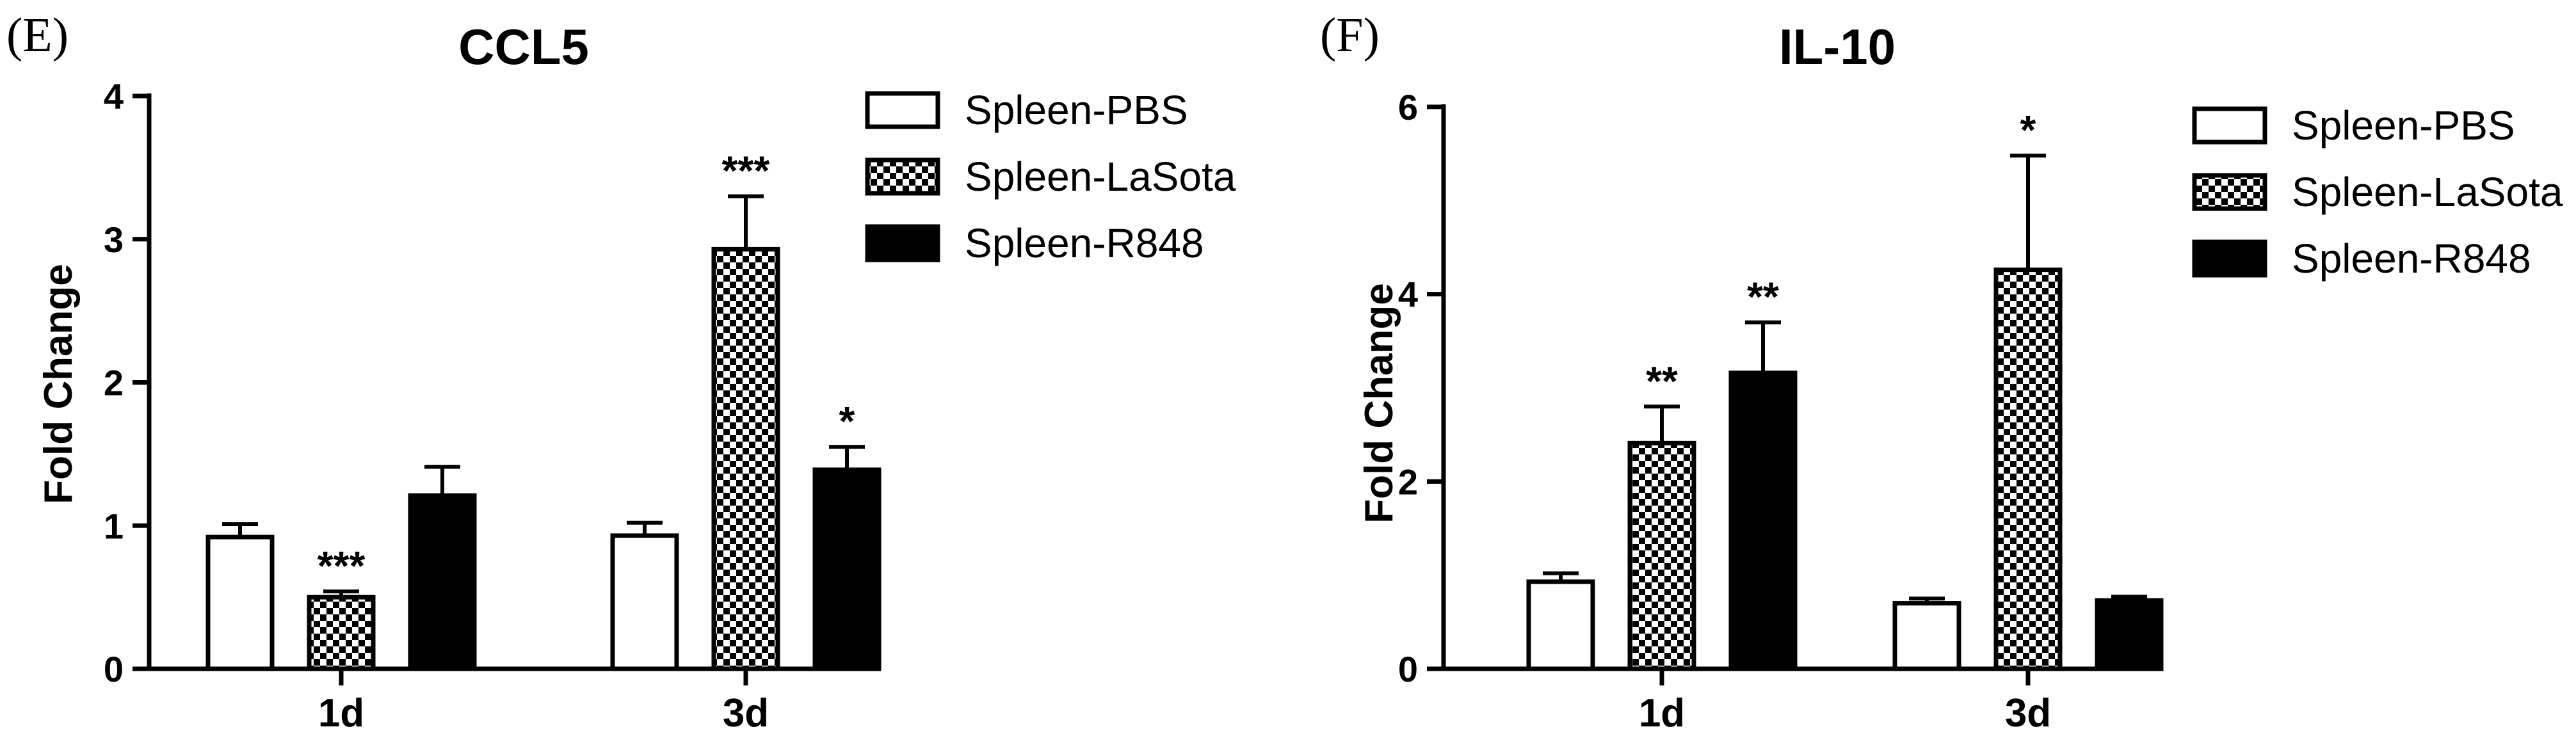 Image resolution: width=2576 pixels, height=736 pixels. Describe the element at coordinates (1350, 35) in the screenshot. I see `panel-label: (F)` at that location.